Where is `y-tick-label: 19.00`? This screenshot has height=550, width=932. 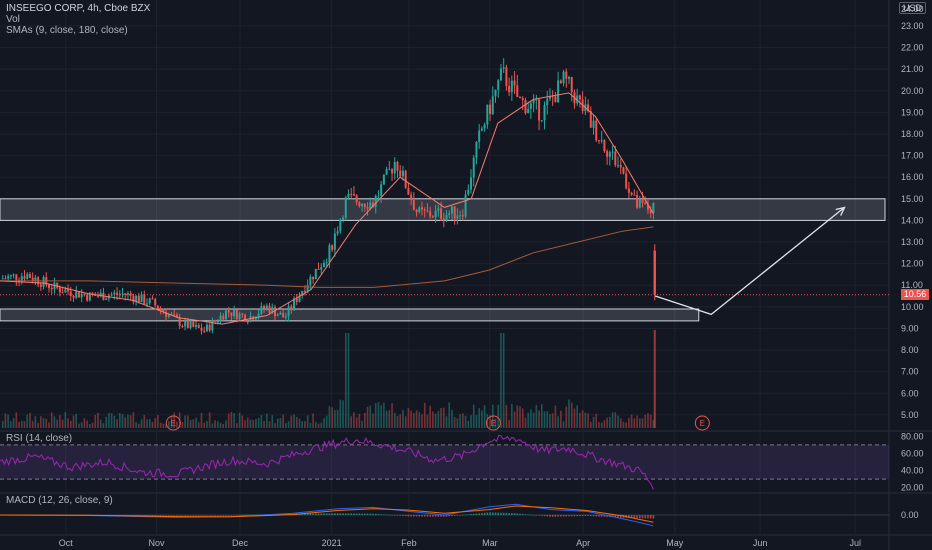
y-tick-label: 19.00 is located at coordinates (912, 112).